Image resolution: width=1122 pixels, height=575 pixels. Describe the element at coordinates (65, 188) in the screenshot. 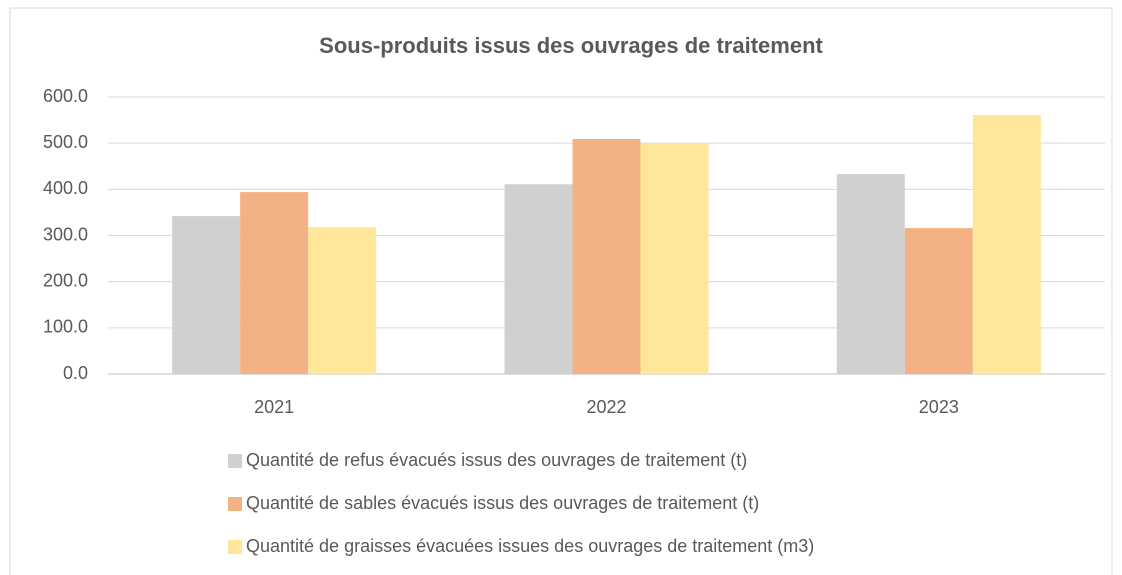

I see `y-tick-label: 400.0` at that location.